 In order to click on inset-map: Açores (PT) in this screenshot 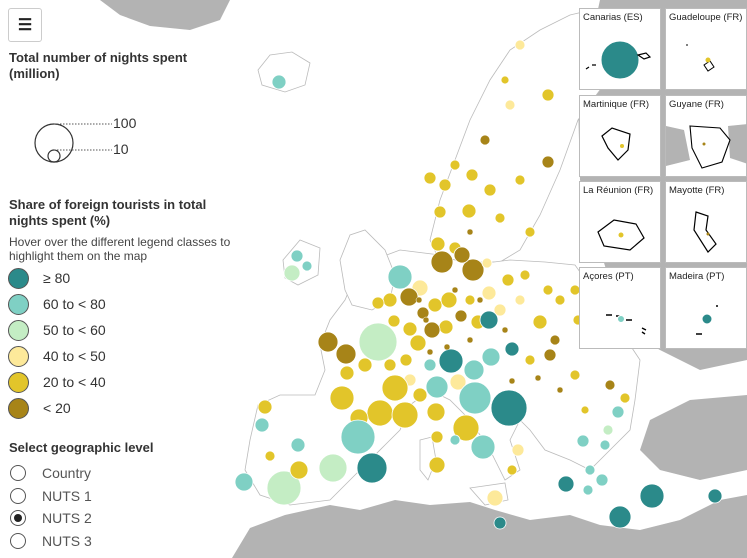, I will do `click(620, 308)`.